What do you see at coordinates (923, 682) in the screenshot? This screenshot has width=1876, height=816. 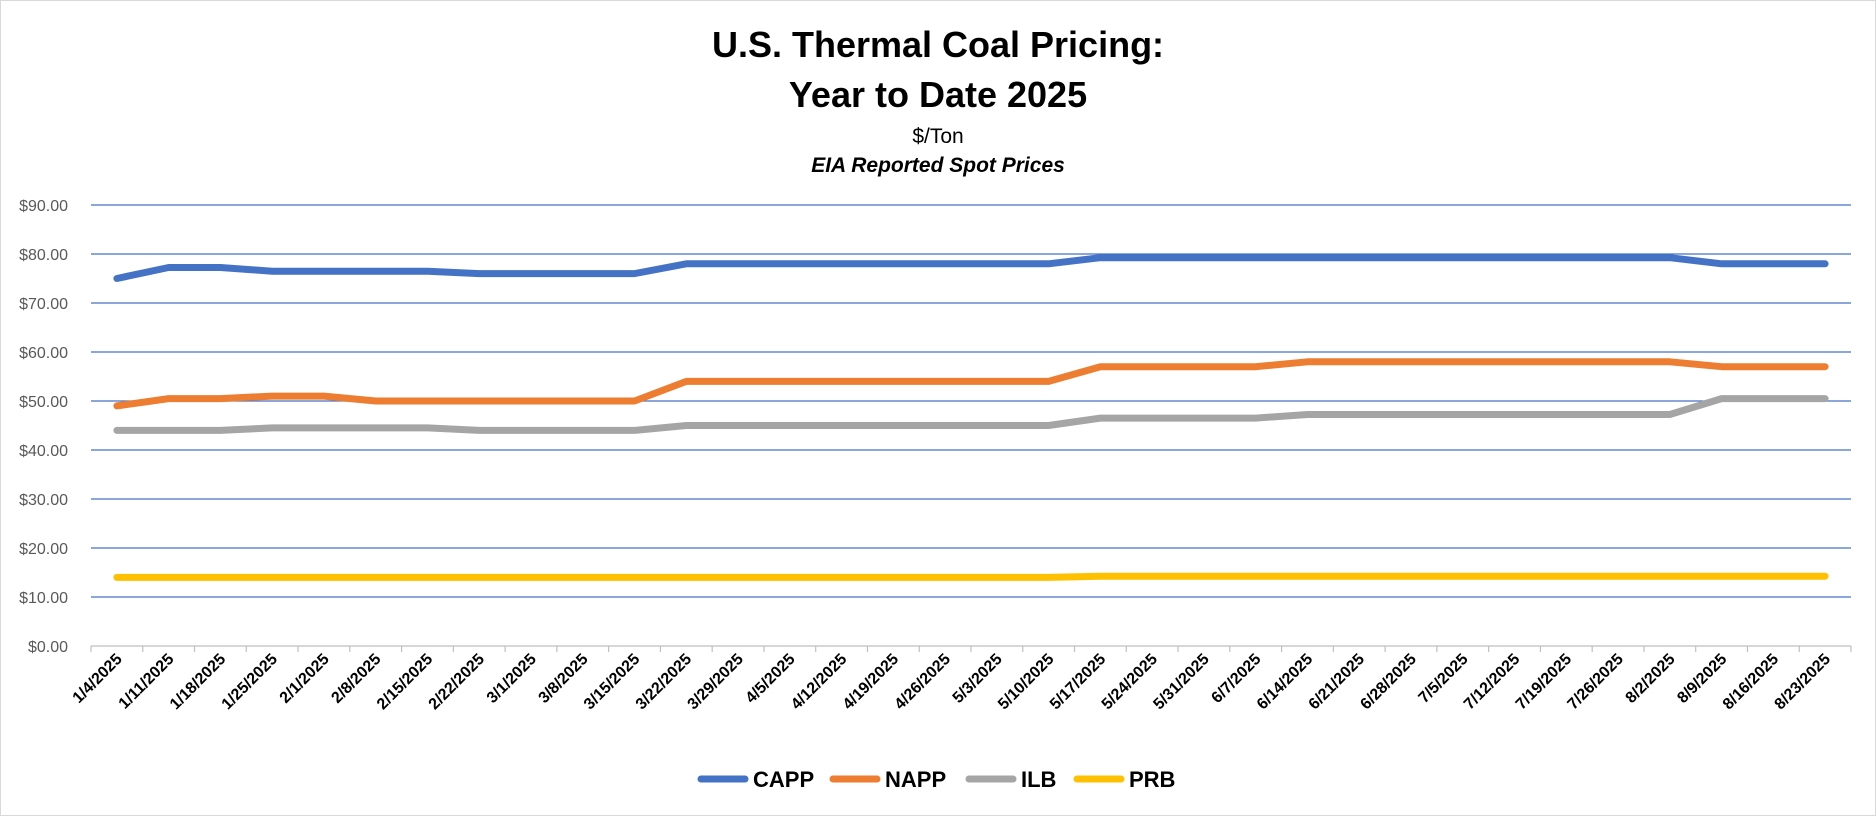 I see `x-tick-label: 4/26/2025` at bounding box center [923, 682].